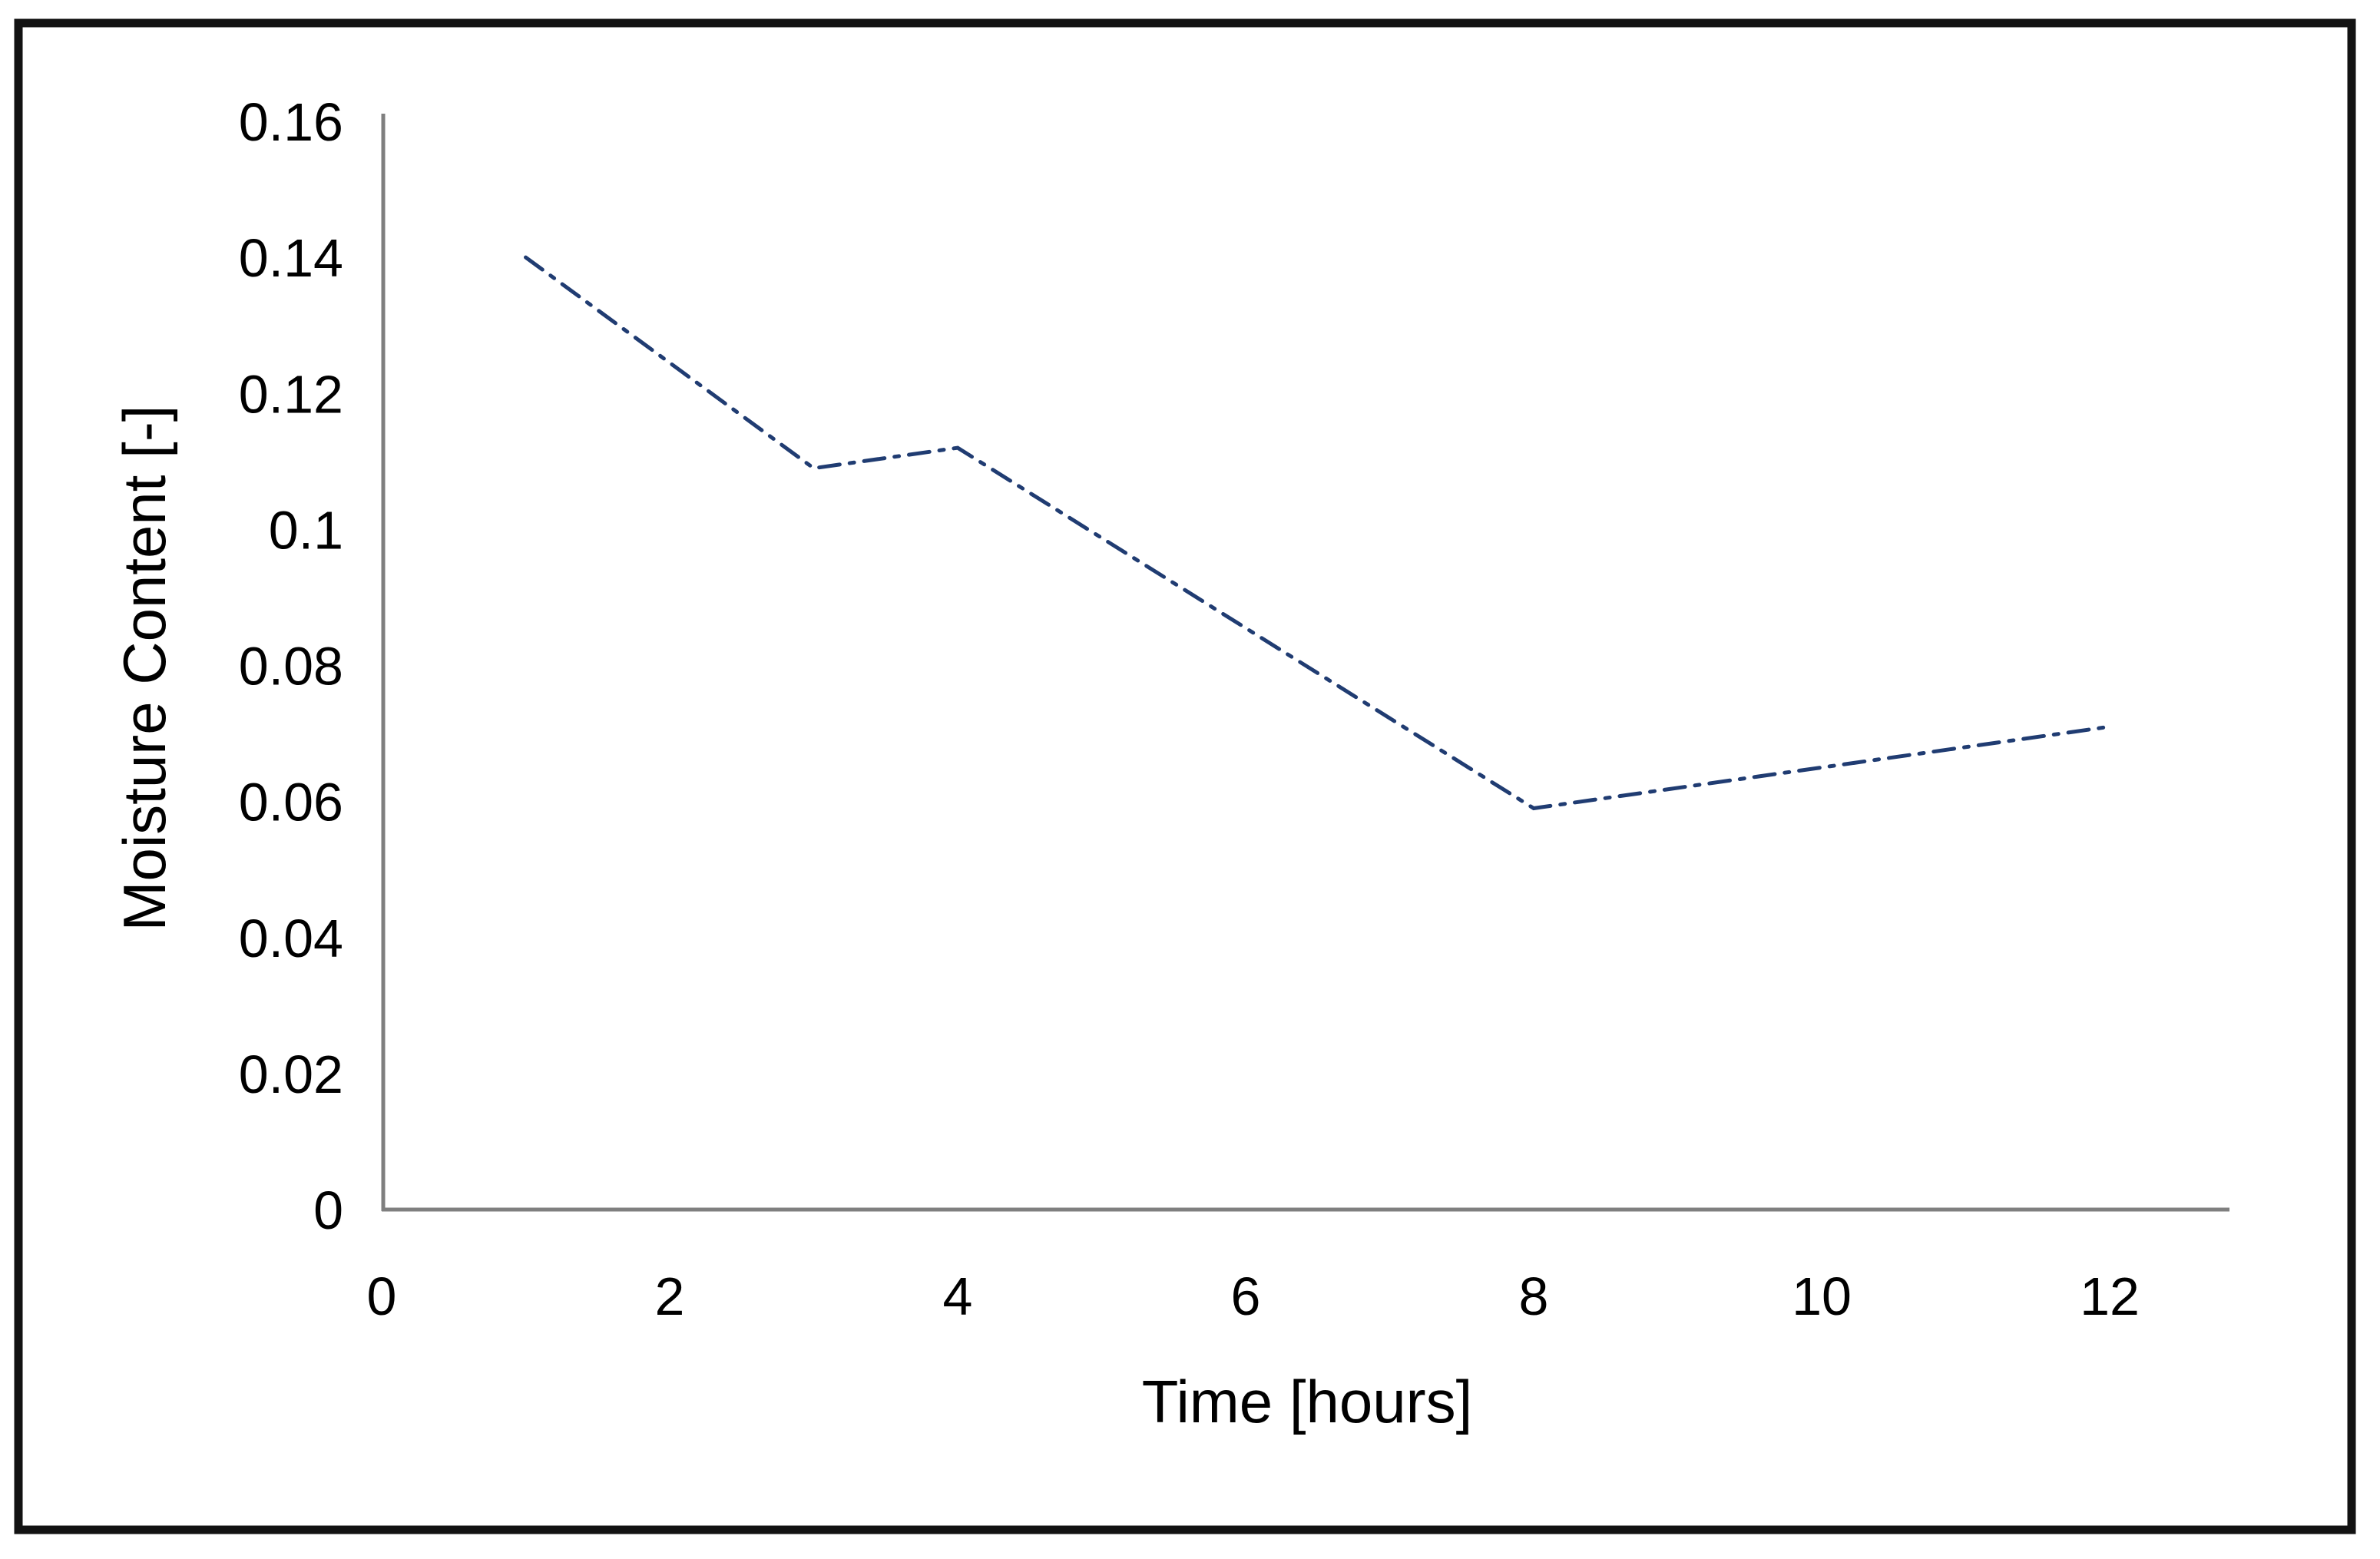  I want to click on y-tick-label: 0.16, so click(291, 122).